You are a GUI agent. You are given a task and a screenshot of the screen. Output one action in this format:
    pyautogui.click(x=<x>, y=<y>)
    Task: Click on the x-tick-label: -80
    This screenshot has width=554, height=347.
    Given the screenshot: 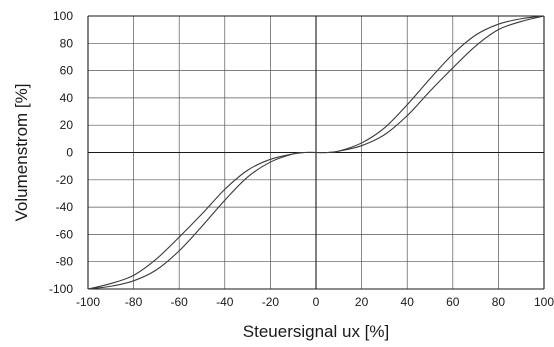 What is the action you would take?
    pyautogui.click(x=134, y=302)
    